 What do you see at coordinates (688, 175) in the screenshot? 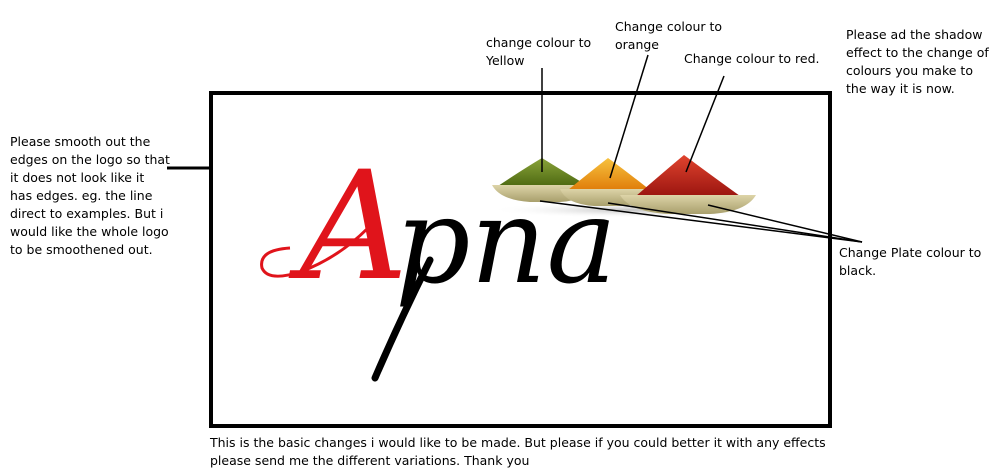
I see `spice-mound-red` at bounding box center [688, 175].